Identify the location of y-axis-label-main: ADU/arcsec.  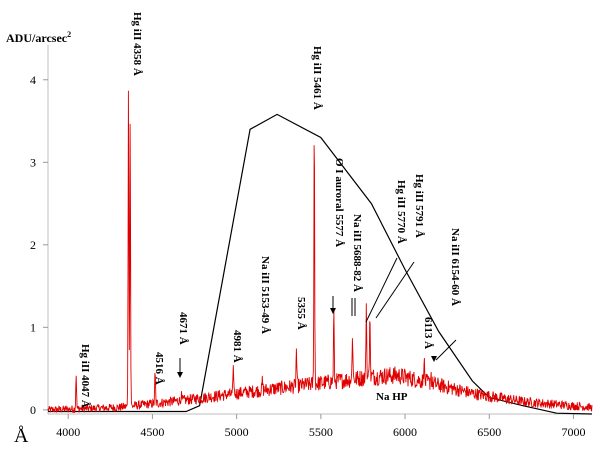
(37, 38).